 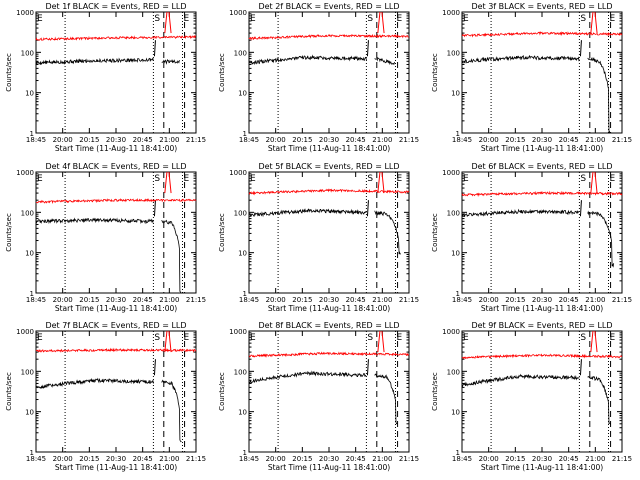 What do you see at coordinates (115, 166) in the screenshot?
I see `panel-title: Det 4f BLACK = Events, RED = LLD` at bounding box center [115, 166].